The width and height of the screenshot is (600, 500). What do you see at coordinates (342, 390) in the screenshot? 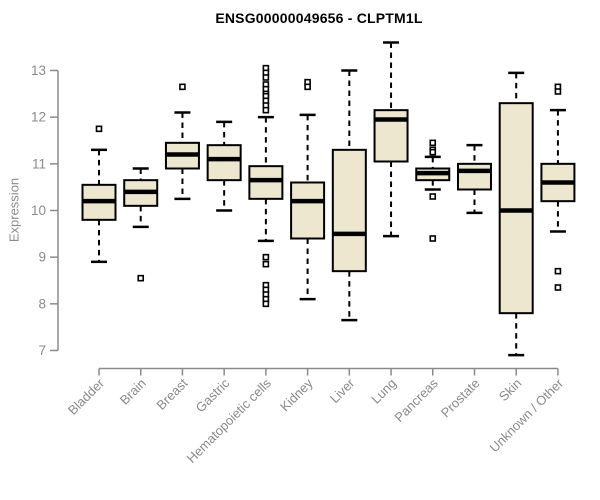
I see `x-tick-label: Liver` at bounding box center [342, 390].